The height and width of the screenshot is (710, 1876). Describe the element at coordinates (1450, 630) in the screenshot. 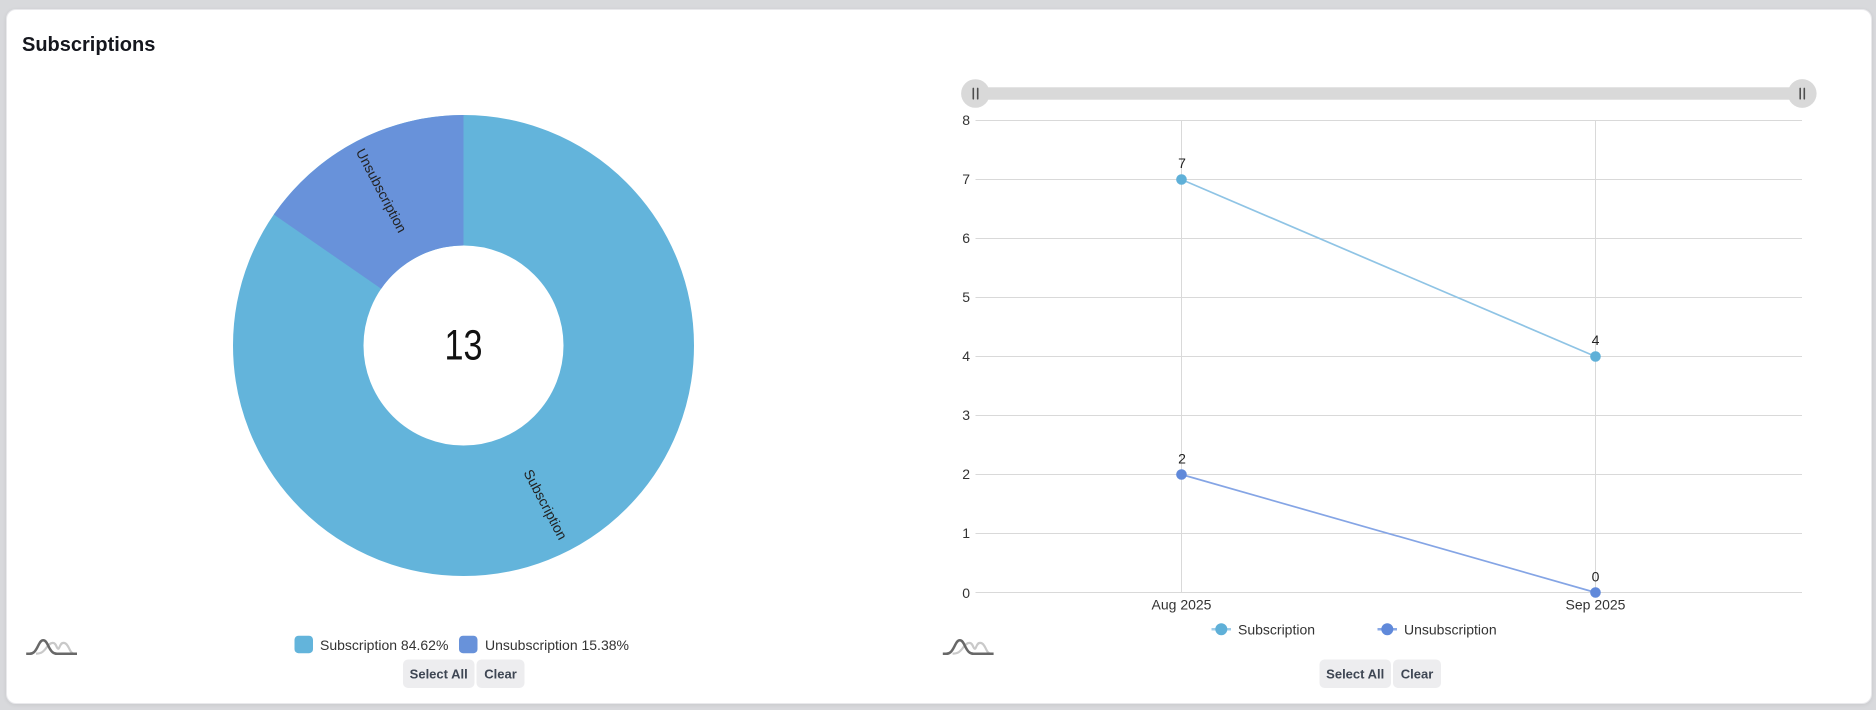

I see `svg-text: Unsubscription` at that location.